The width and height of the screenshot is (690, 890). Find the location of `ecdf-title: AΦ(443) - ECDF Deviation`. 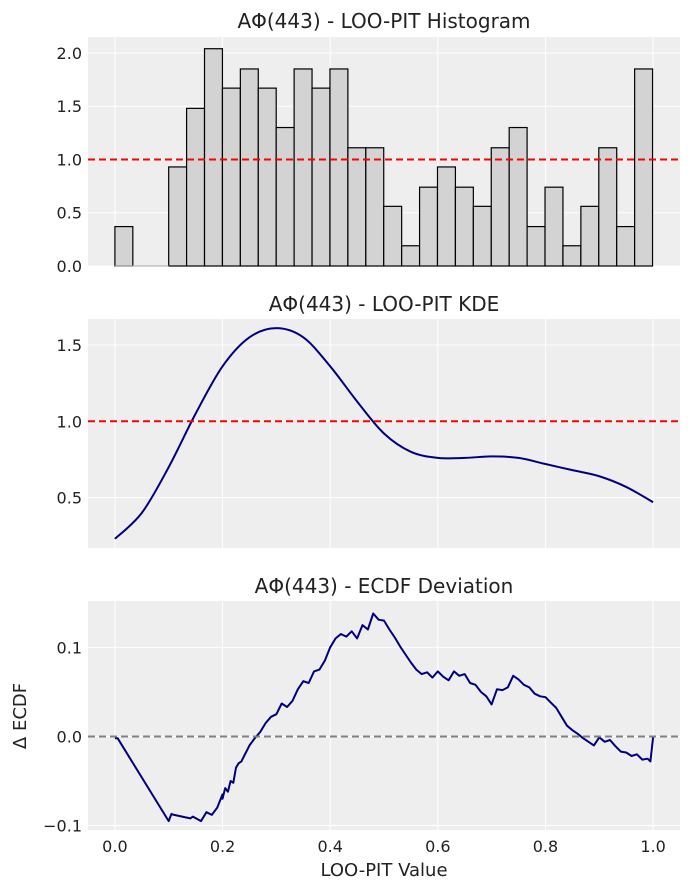

ecdf-title: AΦ(443) - ECDF Deviation is located at coordinates (384, 586).